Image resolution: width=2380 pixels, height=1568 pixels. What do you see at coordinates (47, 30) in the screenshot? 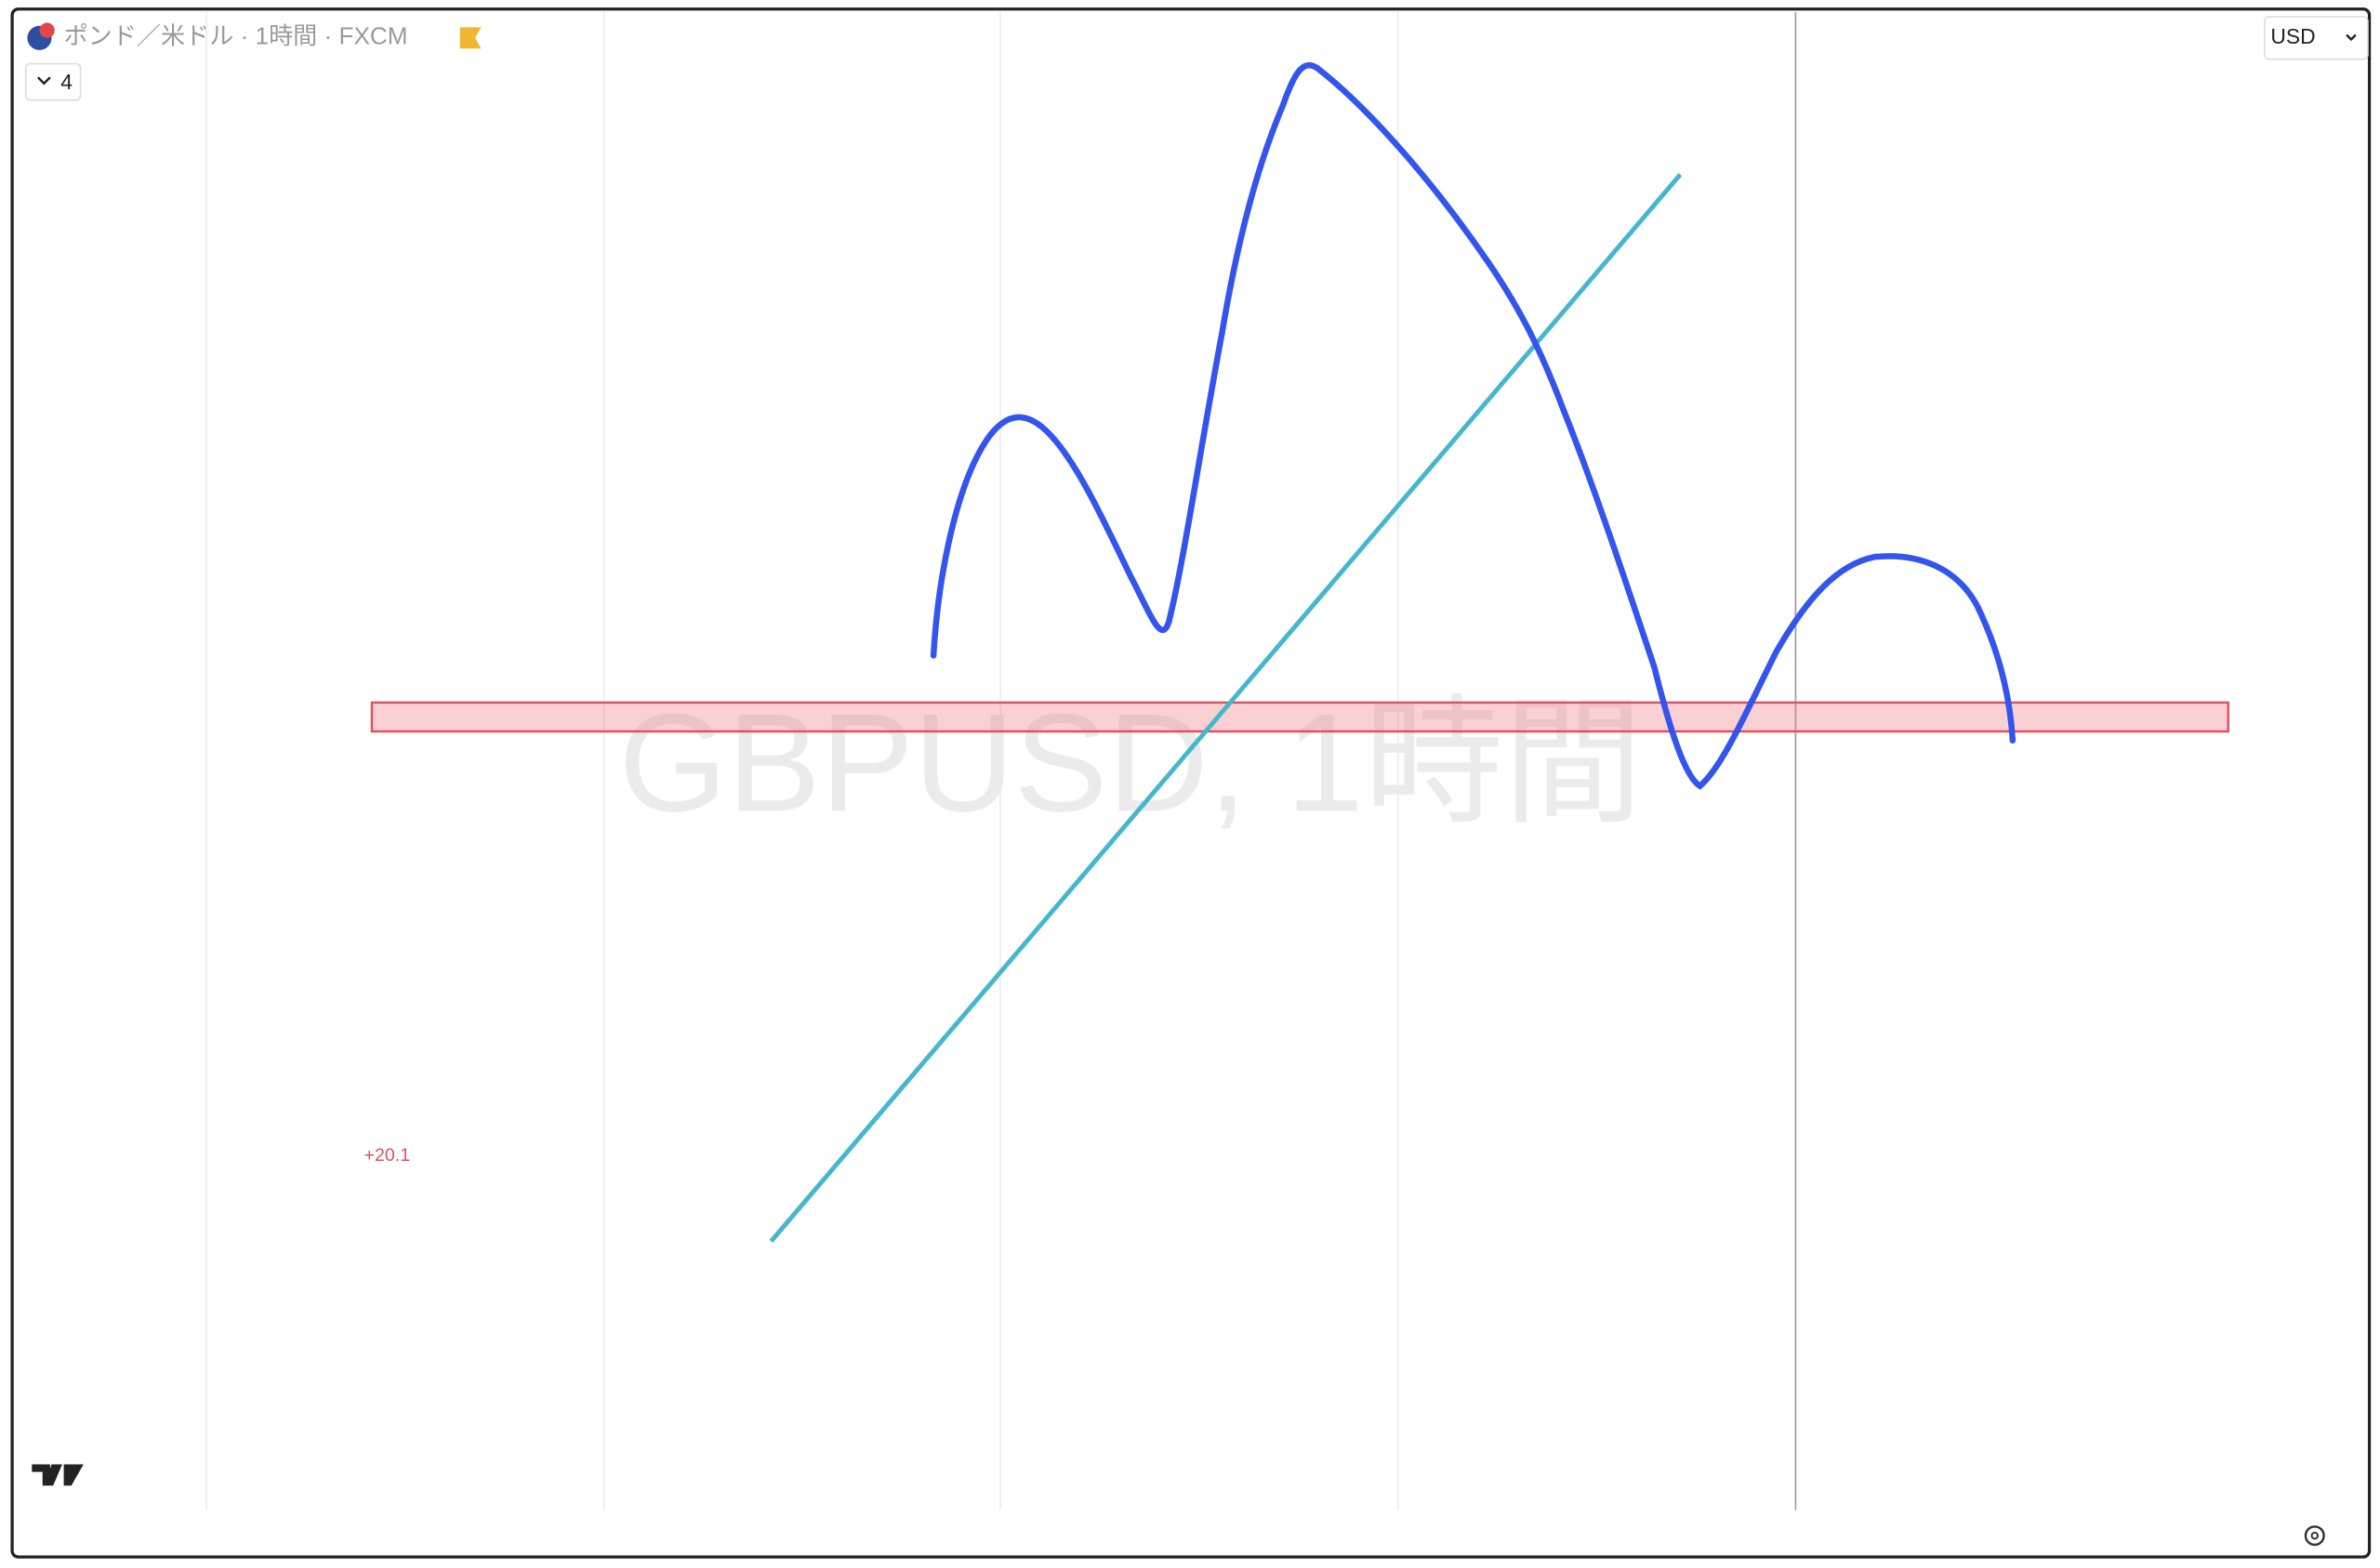
I see `flag-icon` at bounding box center [47, 30].